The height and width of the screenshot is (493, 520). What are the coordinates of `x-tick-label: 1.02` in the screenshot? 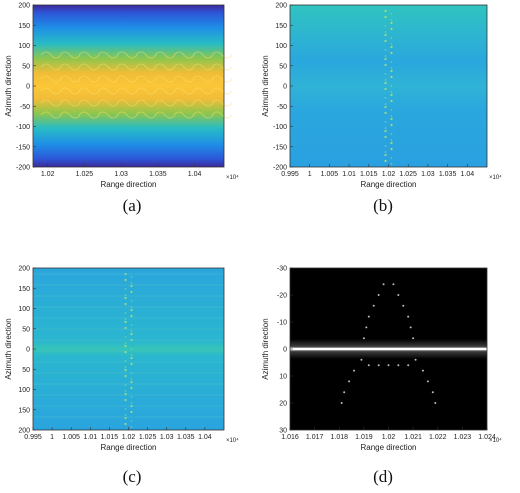 It's located at (389, 174).